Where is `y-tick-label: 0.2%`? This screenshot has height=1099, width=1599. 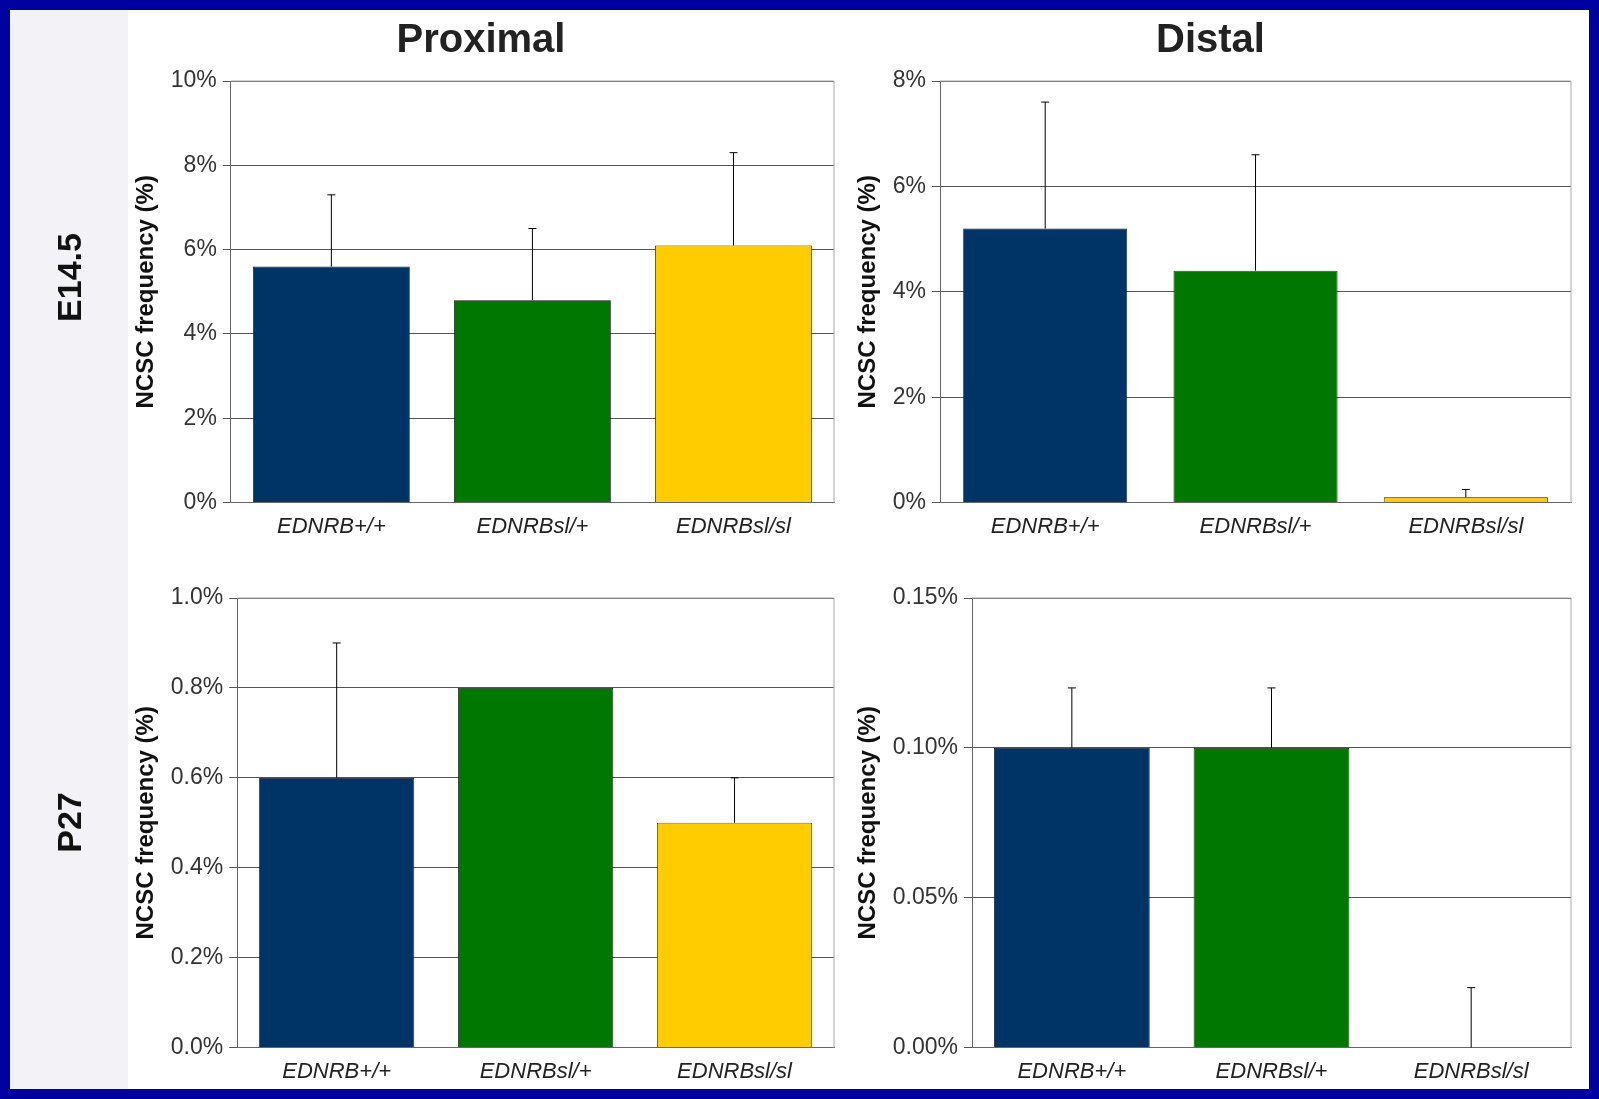 y-tick-label: 0.2% is located at coordinates (197, 955).